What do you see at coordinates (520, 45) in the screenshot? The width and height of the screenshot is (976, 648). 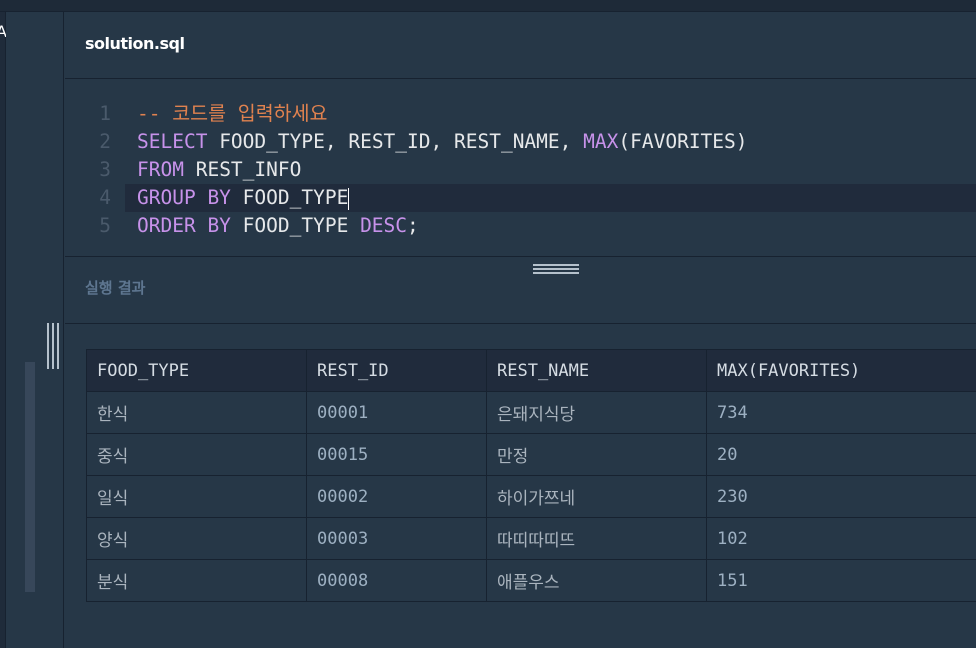 I see `editor-header: solution.sql` at bounding box center [520, 45].